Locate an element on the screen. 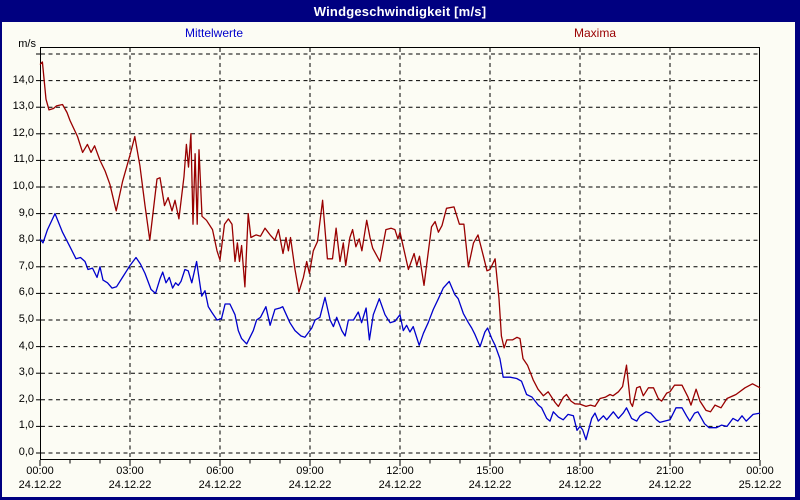  x-tick-time-label: 18:00 is located at coordinates (580, 471).